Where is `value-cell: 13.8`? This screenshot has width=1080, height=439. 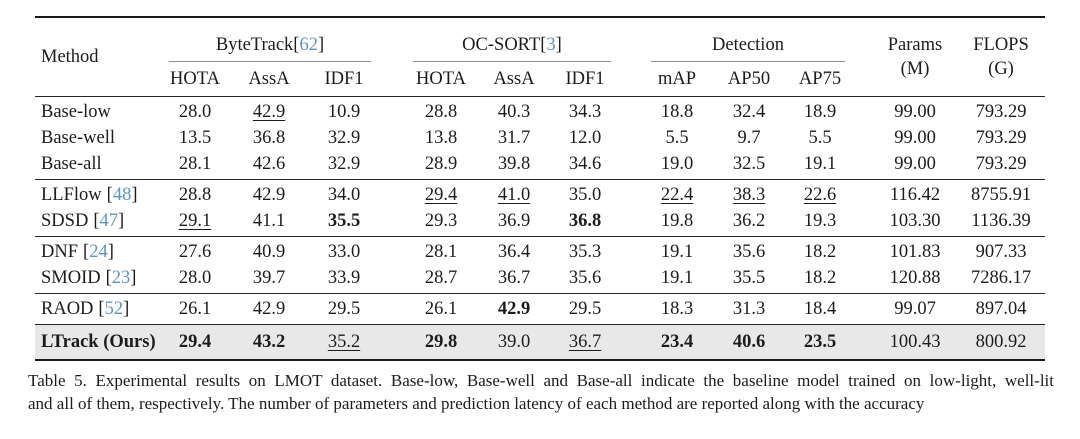 value-cell: 13.8 is located at coordinates (441, 138).